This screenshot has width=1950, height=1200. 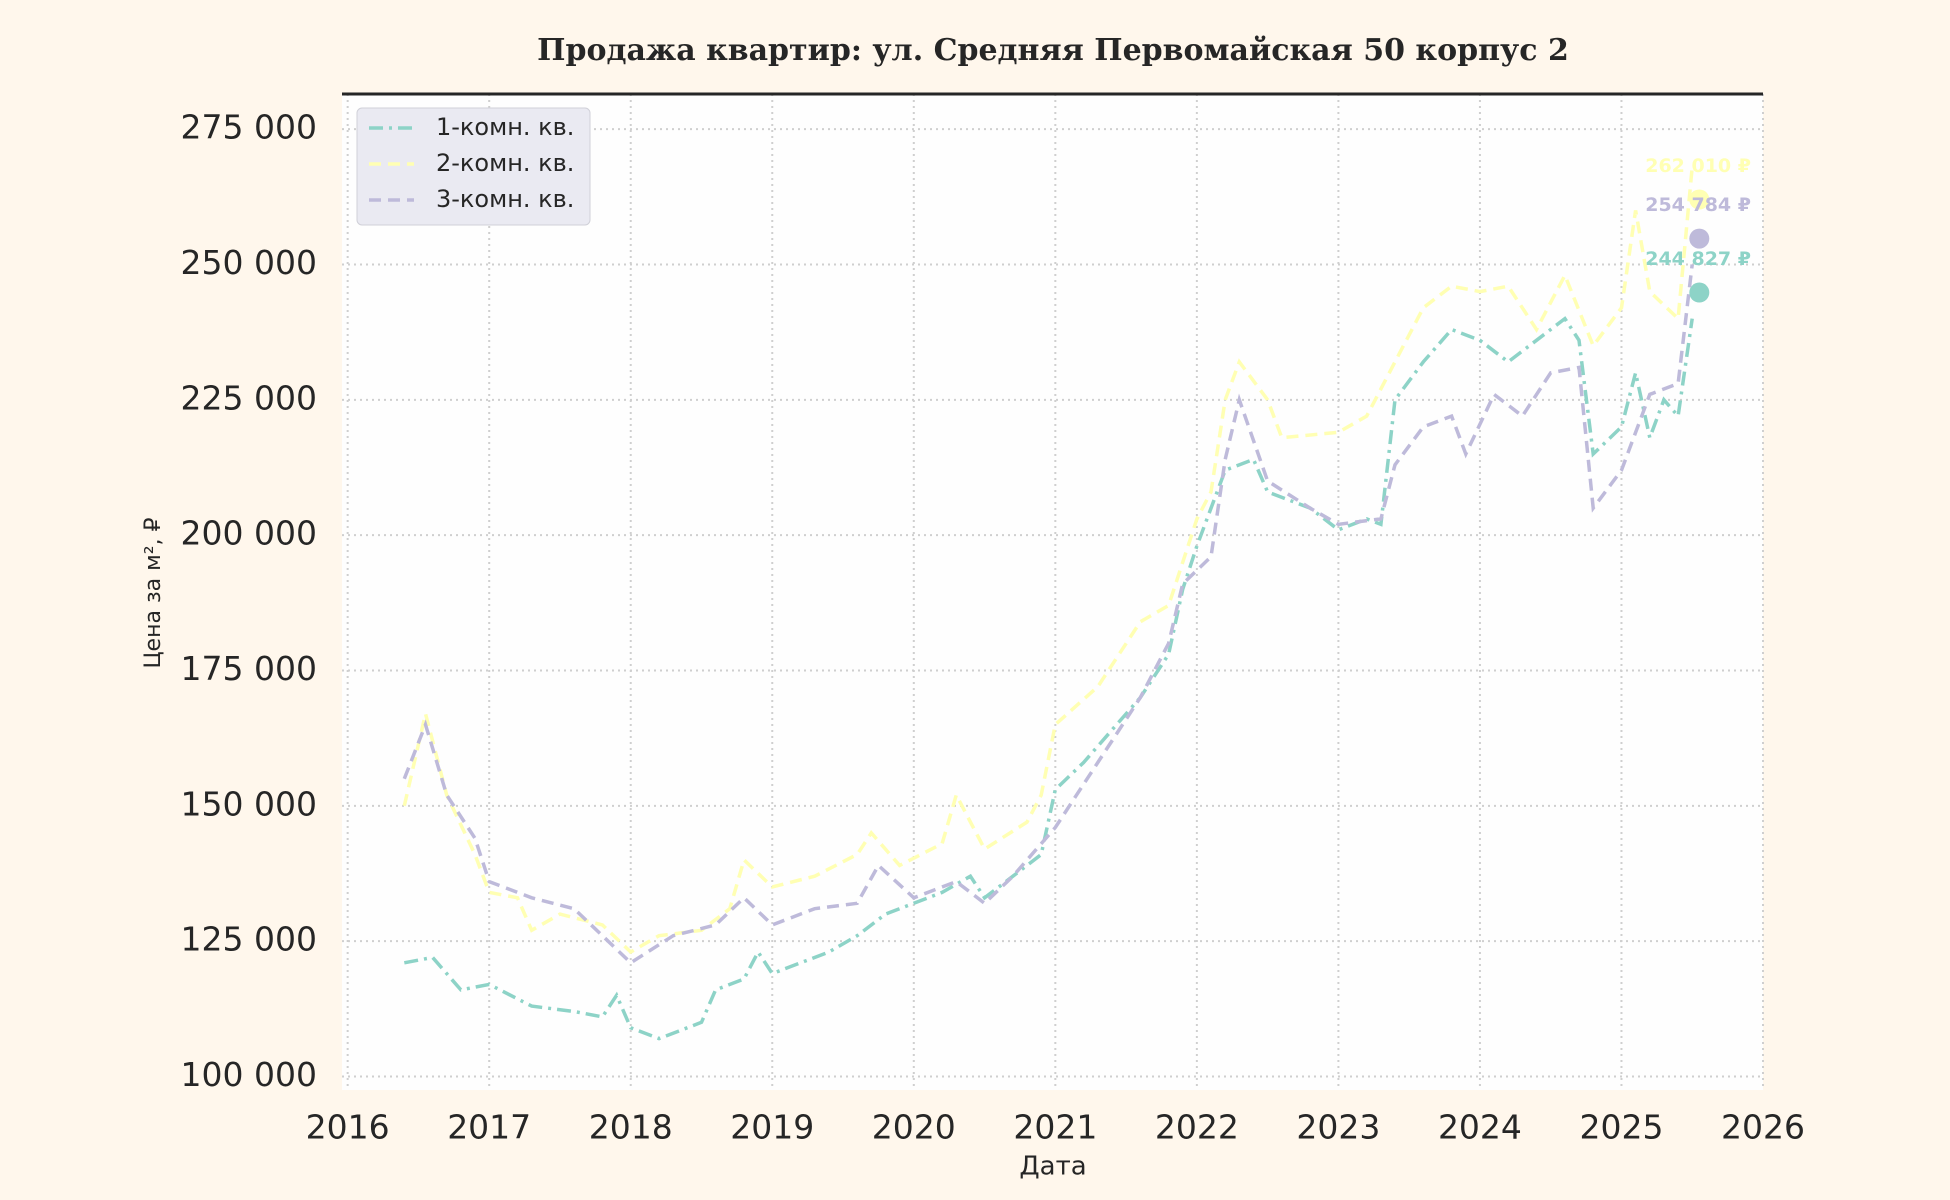 What do you see at coordinates (1052, 1167) in the screenshot?
I see `x-axis-label: Дата` at bounding box center [1052, 1167].